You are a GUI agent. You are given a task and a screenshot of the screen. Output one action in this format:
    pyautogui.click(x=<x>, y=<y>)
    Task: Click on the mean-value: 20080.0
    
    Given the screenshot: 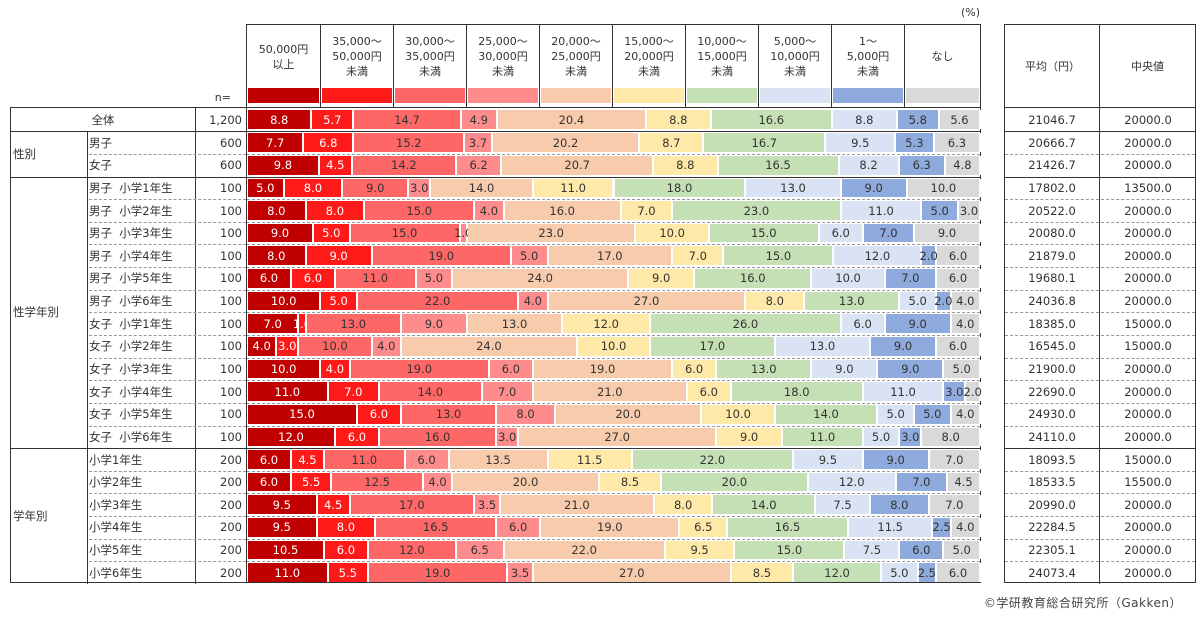 What is the action you would take?
    pyautogui.click(x=1052, y=233)
    